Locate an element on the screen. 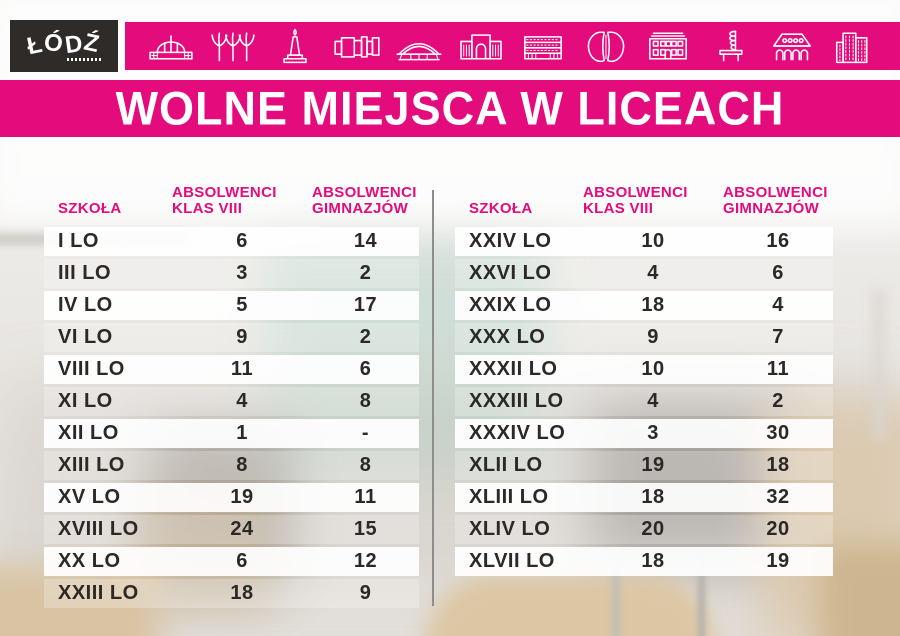 The height and width of the screenshot is (636, 900). klas-viii-cell: 10 is located at coordinates (653, 241).